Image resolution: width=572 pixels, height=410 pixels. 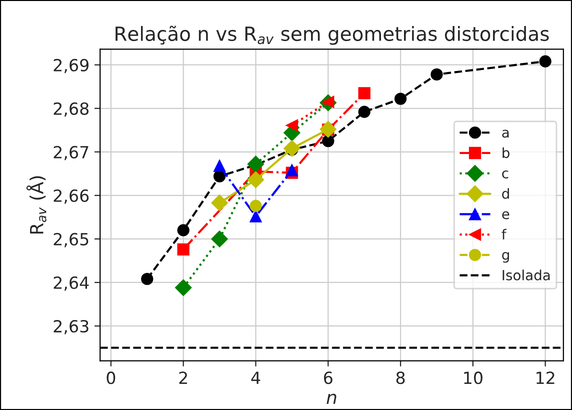 I want to click on y-tick-label: 2,63, so click(x=71, y=327).